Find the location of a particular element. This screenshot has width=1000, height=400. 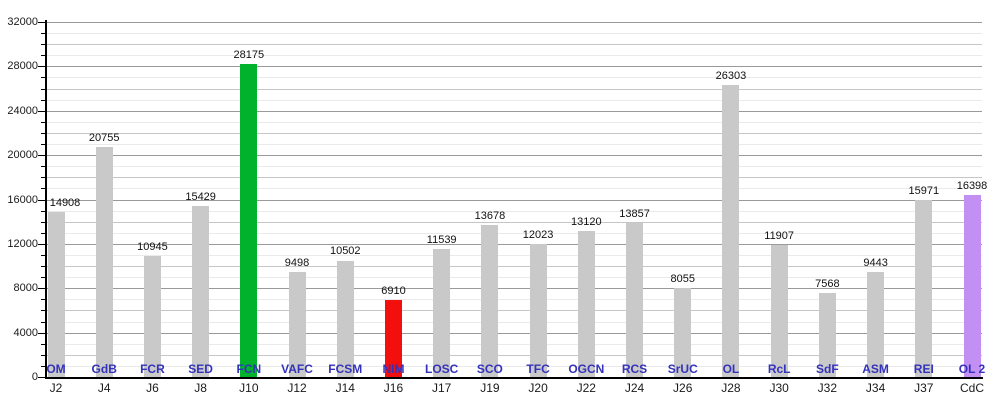

category-label: SCO is located at coordinates (489, 369).